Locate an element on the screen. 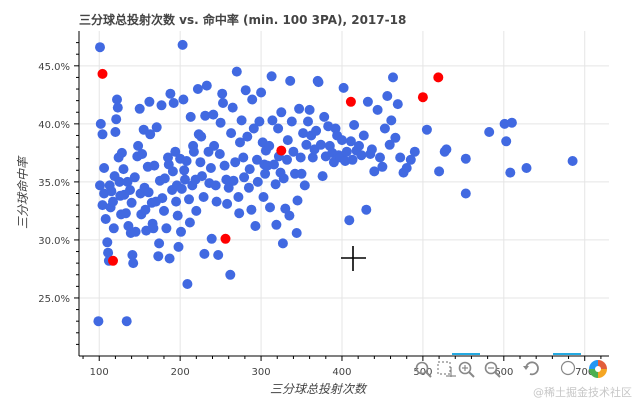  y-tick-label: 40.0% is located at coordinates (54, 125).